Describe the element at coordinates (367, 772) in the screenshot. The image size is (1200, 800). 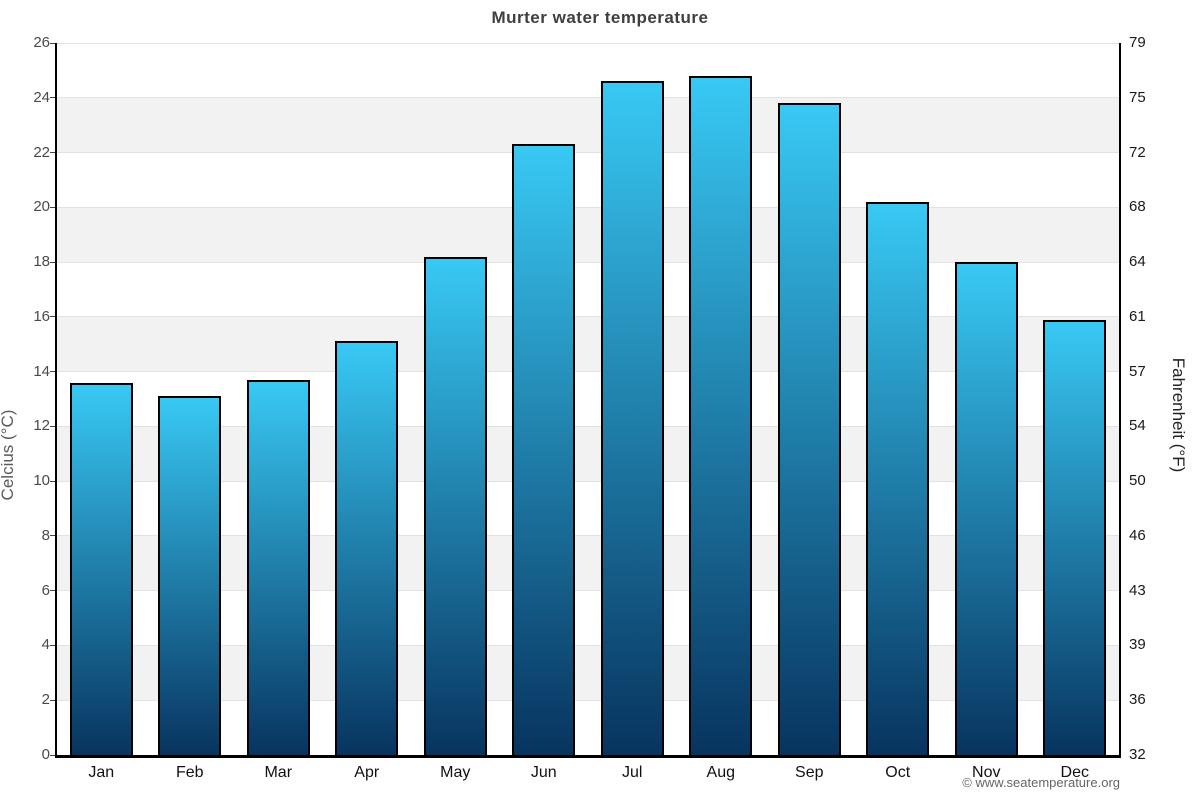
I see `x-tick-label-apr: Apr` at that location.